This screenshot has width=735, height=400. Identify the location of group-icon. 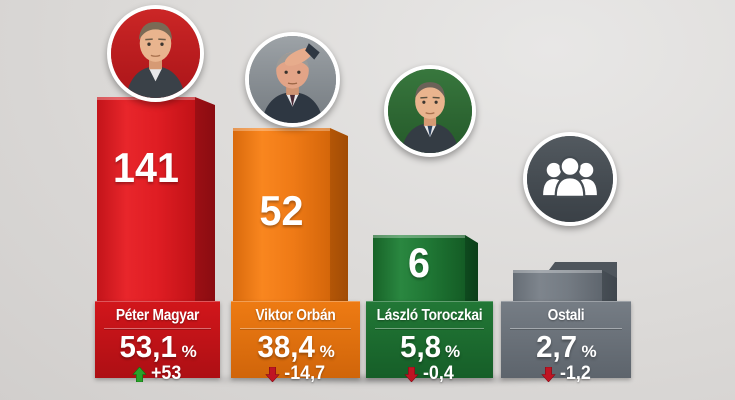
(570, 179).